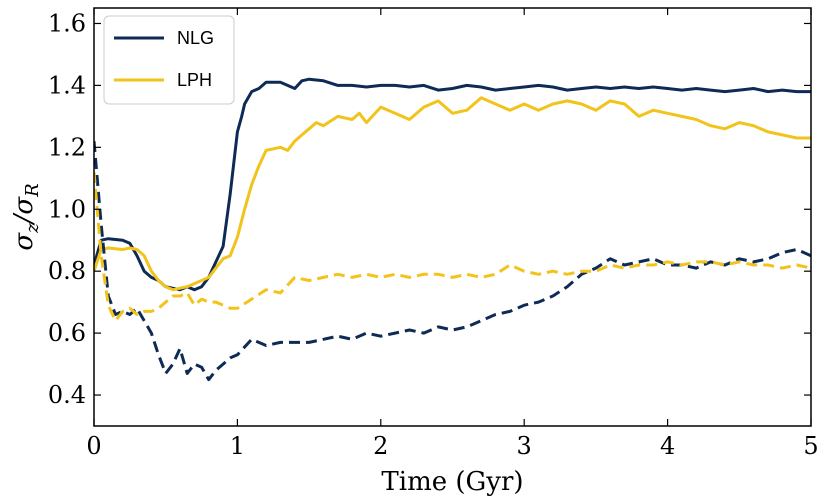 Image resolution: width=830 pixels, height=504 pixels. What do you see at coordinates (194, 80) in the screenshot?
I see `legend-label-lph: LPH` at bounding box center [194, 80].